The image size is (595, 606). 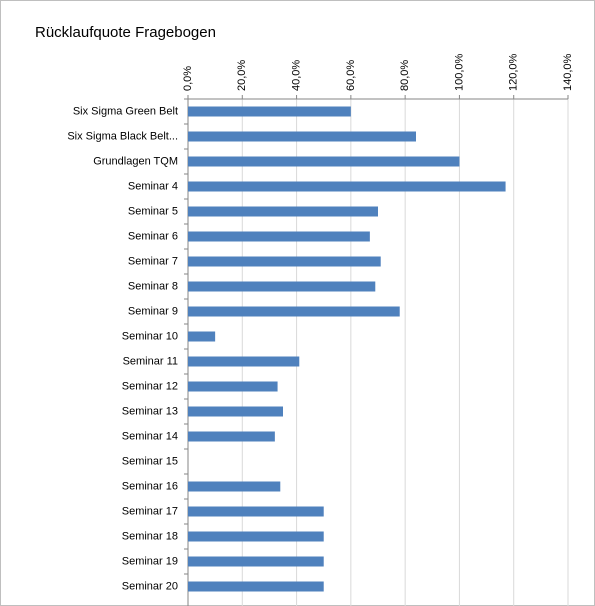 What do you see at coordinates (150, 586) in the screenshot?
I see `y-tick-label: Seminar 20` at bounding box center [150, 586].